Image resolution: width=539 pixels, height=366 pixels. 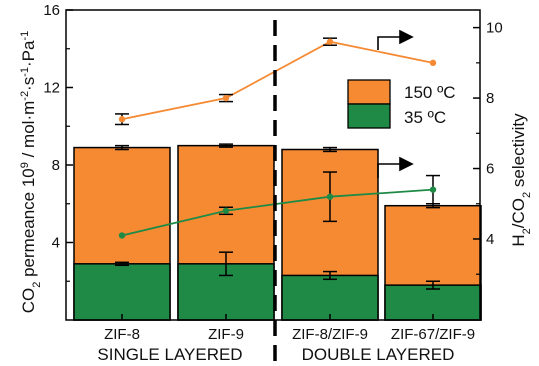 What do you see at coordinates (433, 334) in the screenshot?
I see `category-label-3: ZIF-67/ZIF-9` at bounding box center [433, 334].